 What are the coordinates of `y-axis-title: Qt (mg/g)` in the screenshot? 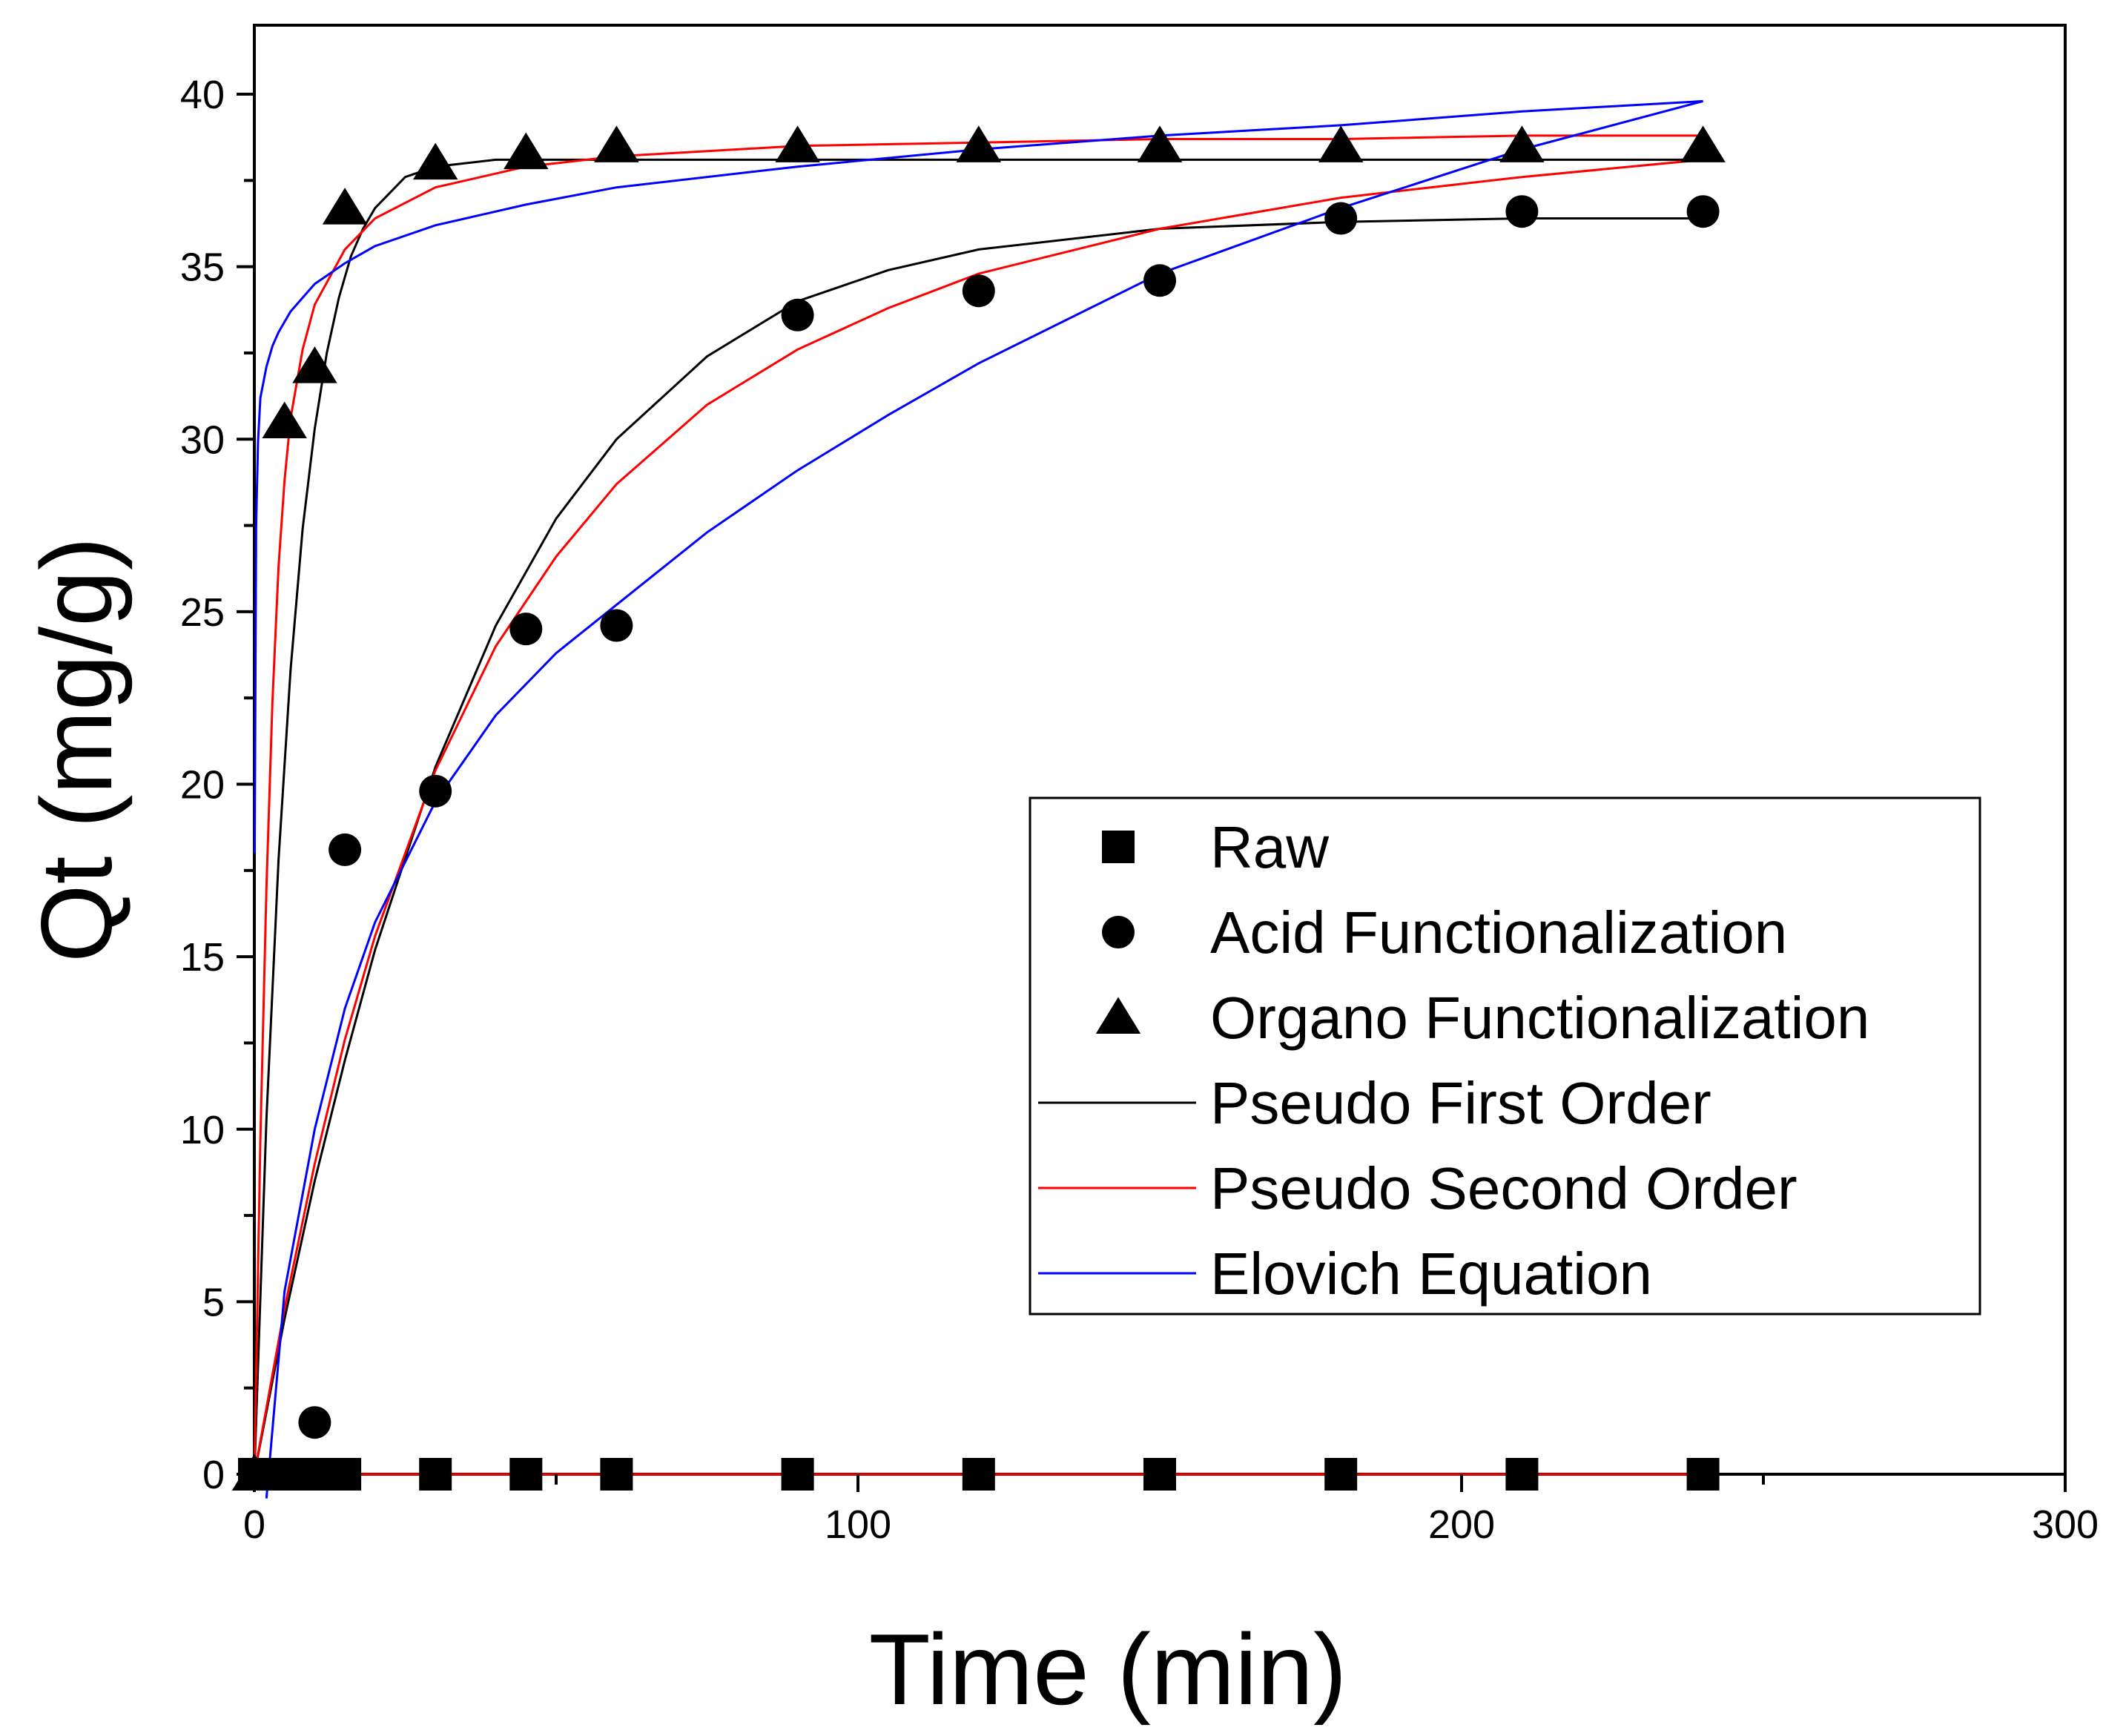 It's located at (76, 750).